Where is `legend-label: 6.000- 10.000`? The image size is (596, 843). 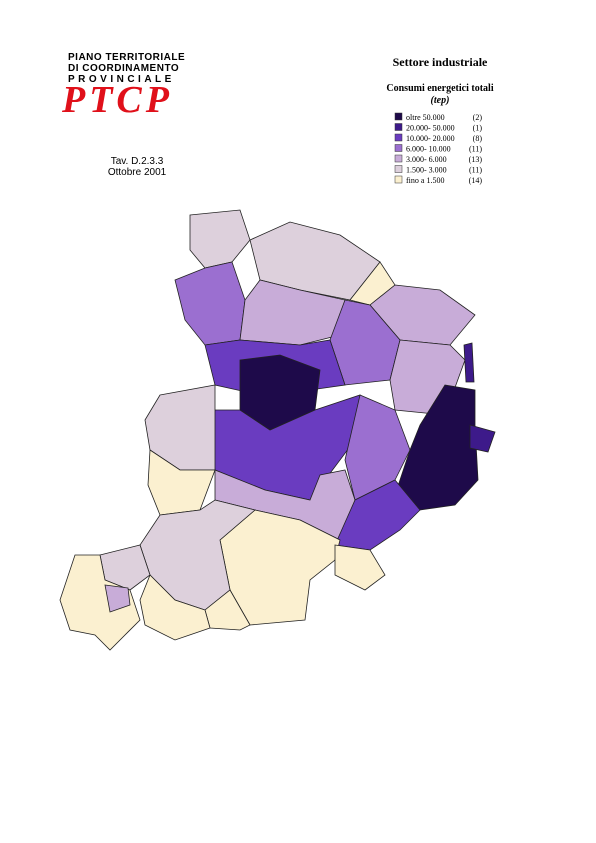
legend-label: 6.000- 10.000 is located at coordinates (428, 149).